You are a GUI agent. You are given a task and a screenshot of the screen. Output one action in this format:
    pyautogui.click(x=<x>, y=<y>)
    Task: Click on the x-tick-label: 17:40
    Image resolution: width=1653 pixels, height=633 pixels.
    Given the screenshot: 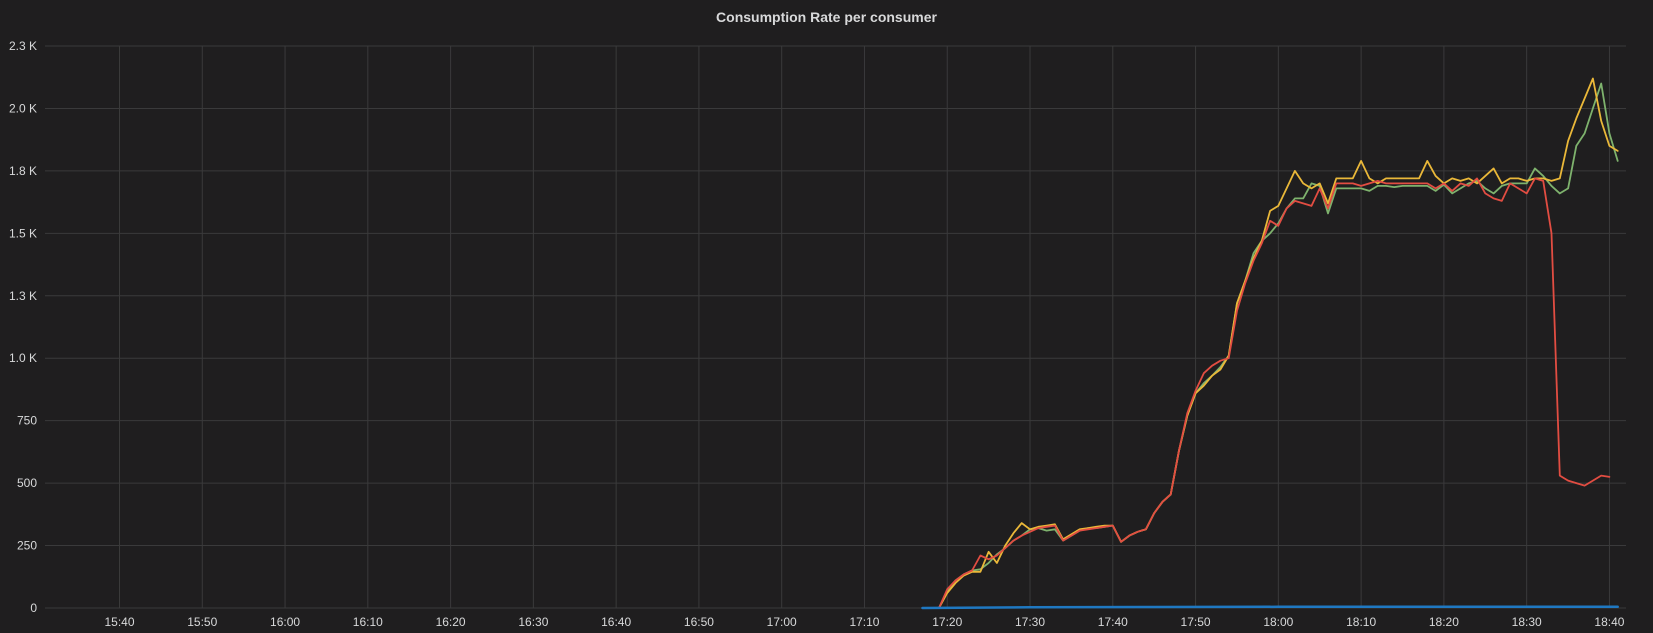 What is the action you would take?
    pyautogui.click(x=1113, y=622)
    